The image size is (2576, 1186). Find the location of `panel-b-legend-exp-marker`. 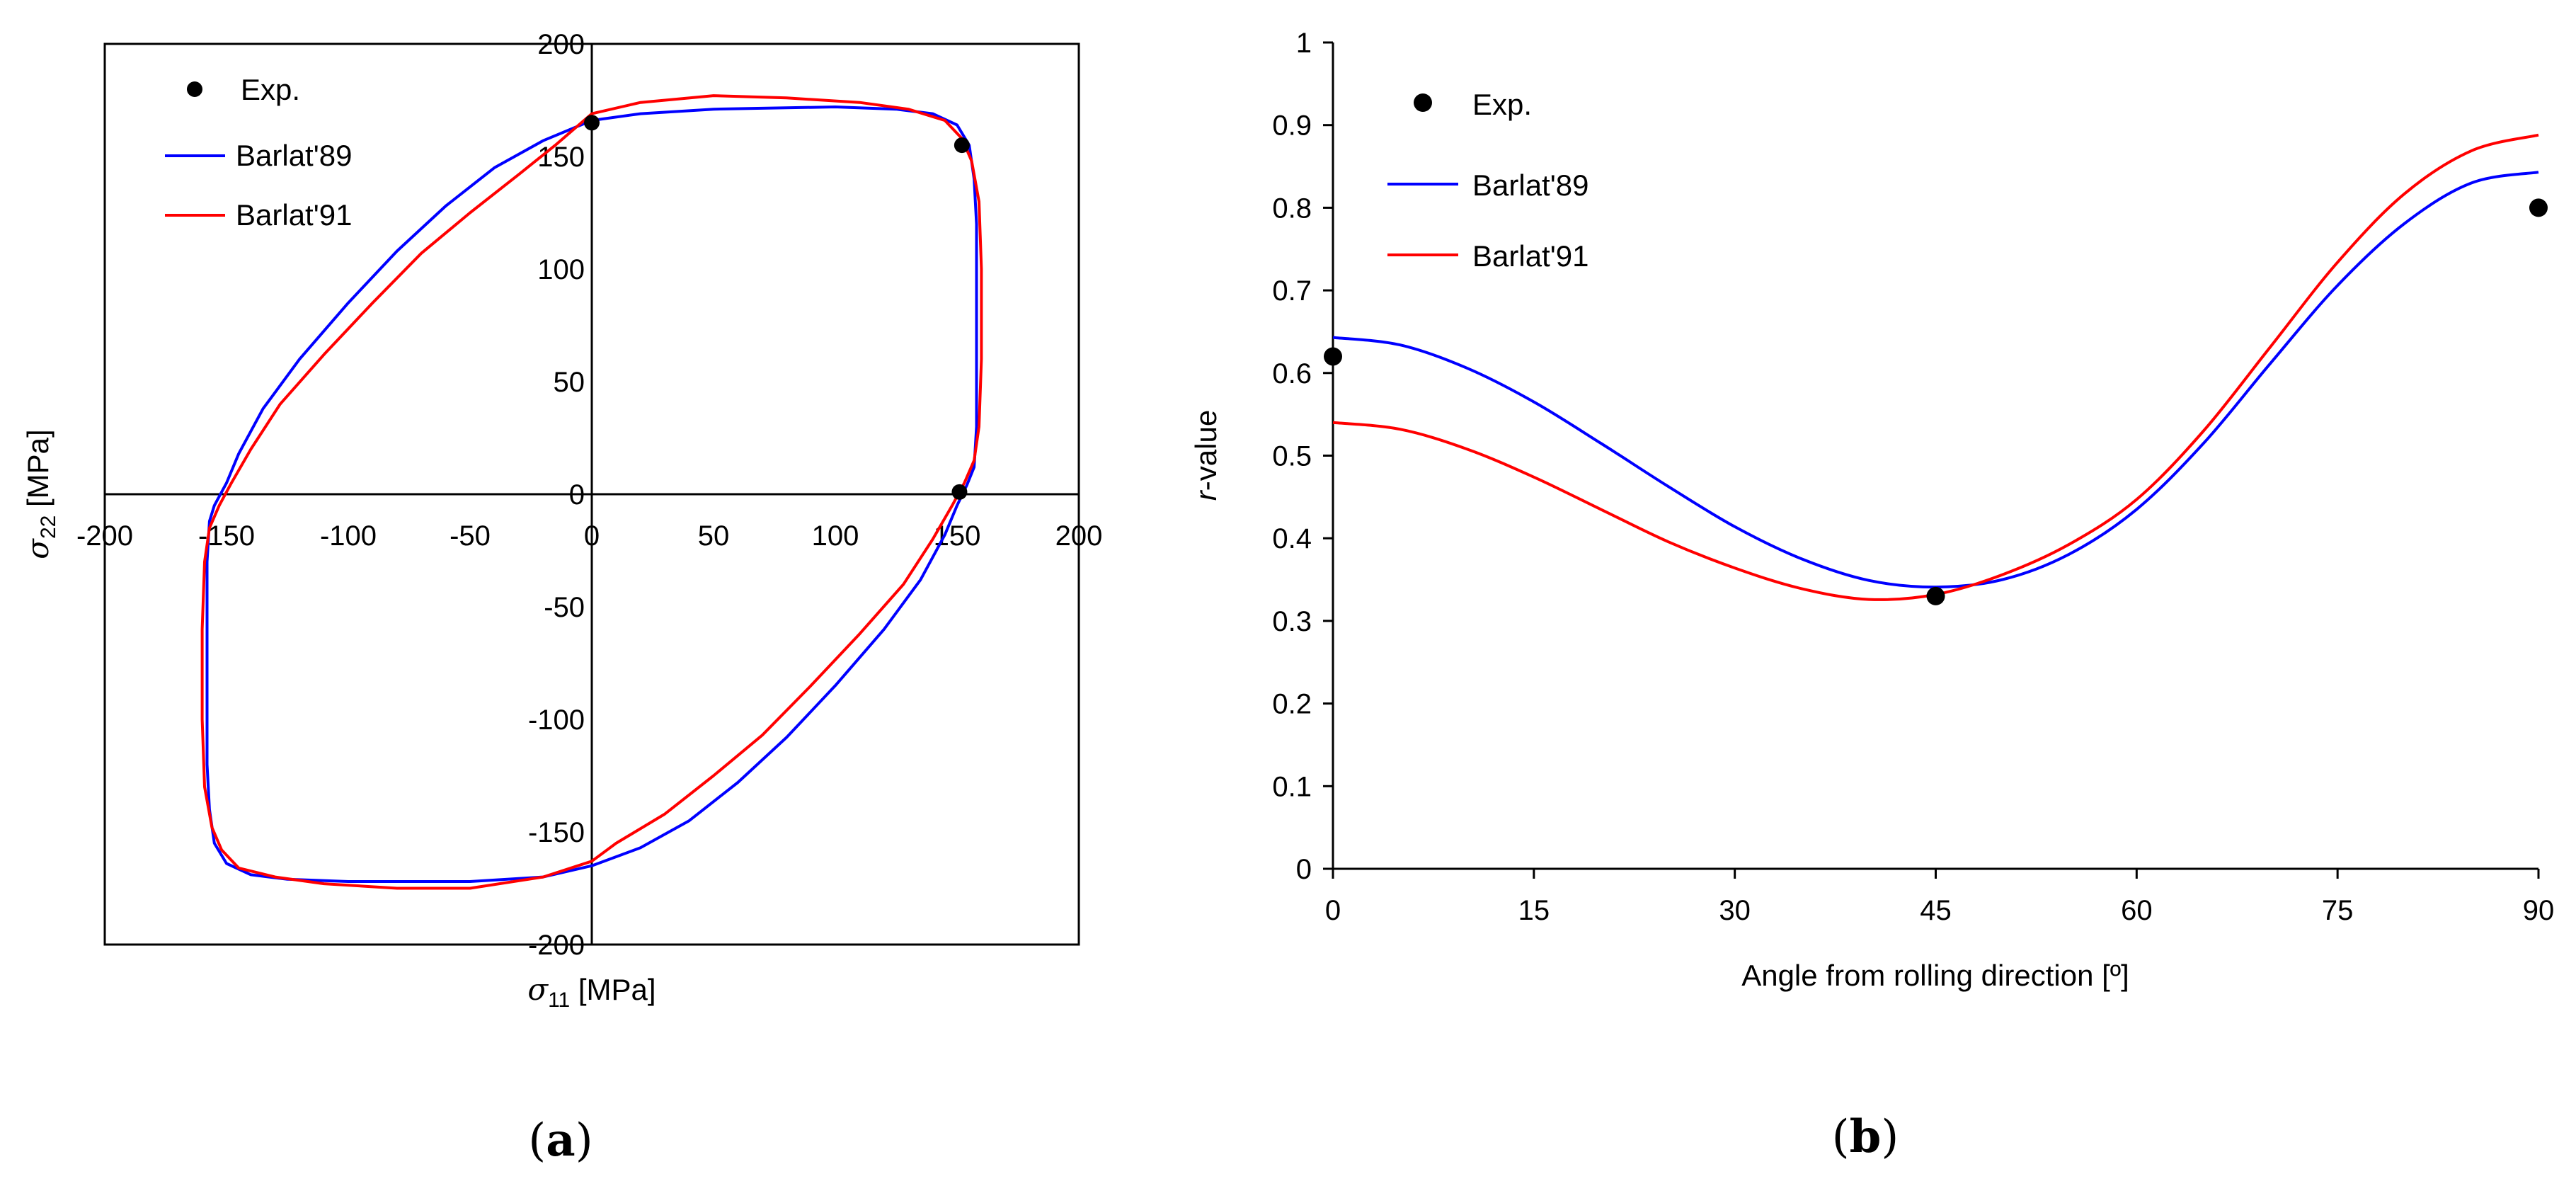

panel-b-legend-exp-marker is located at coordinates (1423, 102).